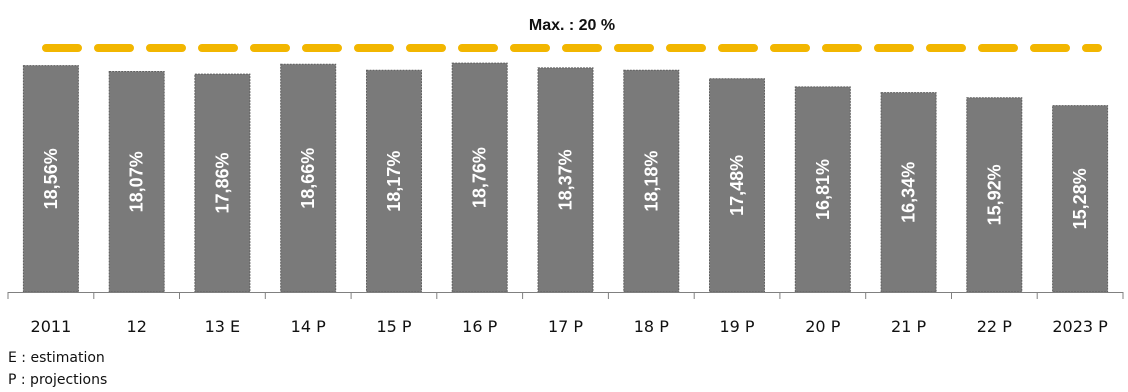 The height and width of the screenshot is (392, 1128). Describe the element at coordinates (308, 326) in the screenshot. I see `x-tick-label-3: 14 P` at that location.